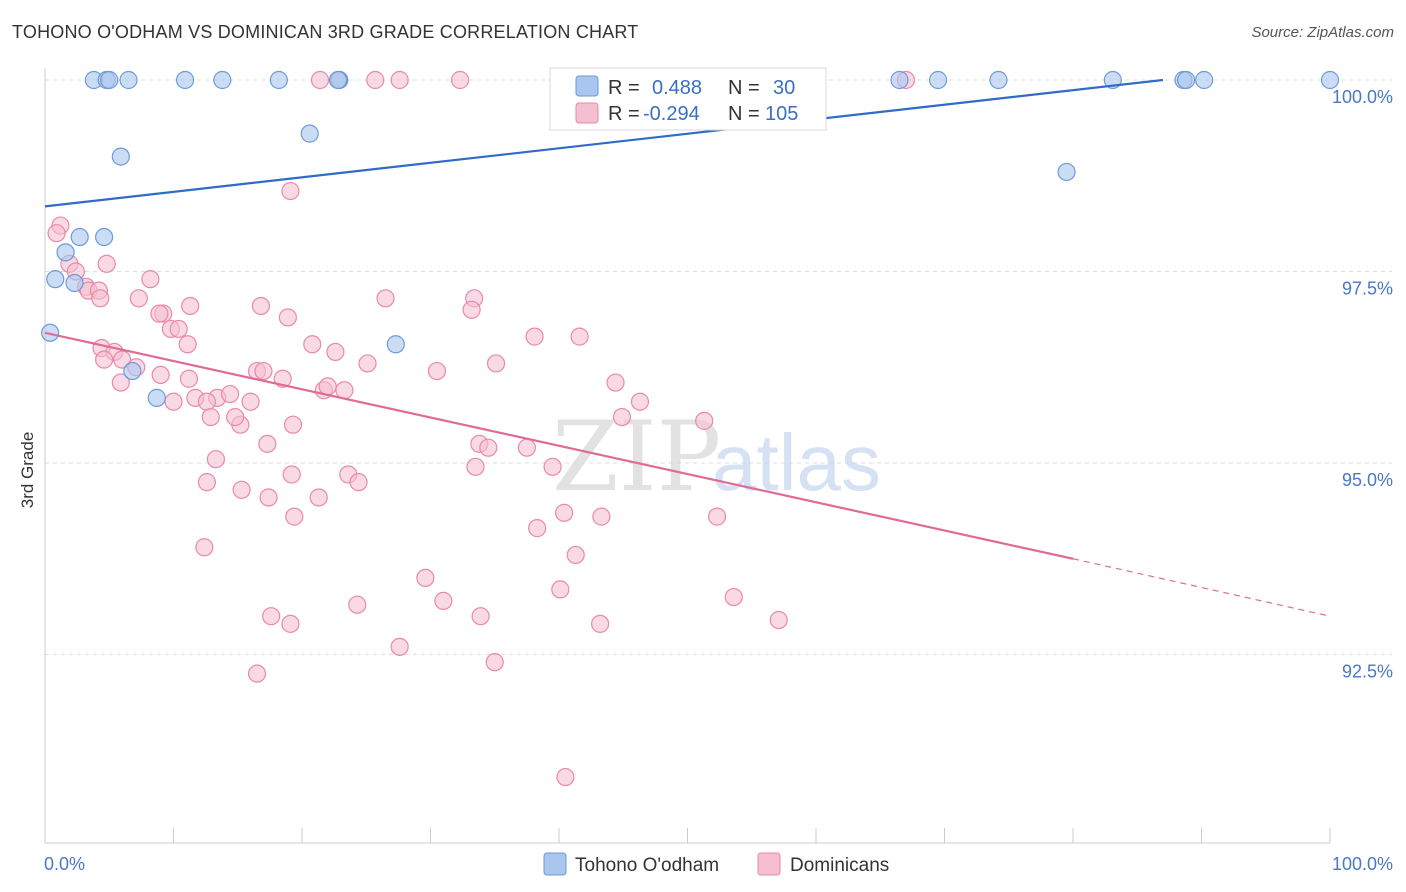 This screenshot has height=892, width=1406. What do you see at coordinates (624, 114) in the screenshot?
I see `legend-r-label-pink: R =` at bounding box center [624, 114].